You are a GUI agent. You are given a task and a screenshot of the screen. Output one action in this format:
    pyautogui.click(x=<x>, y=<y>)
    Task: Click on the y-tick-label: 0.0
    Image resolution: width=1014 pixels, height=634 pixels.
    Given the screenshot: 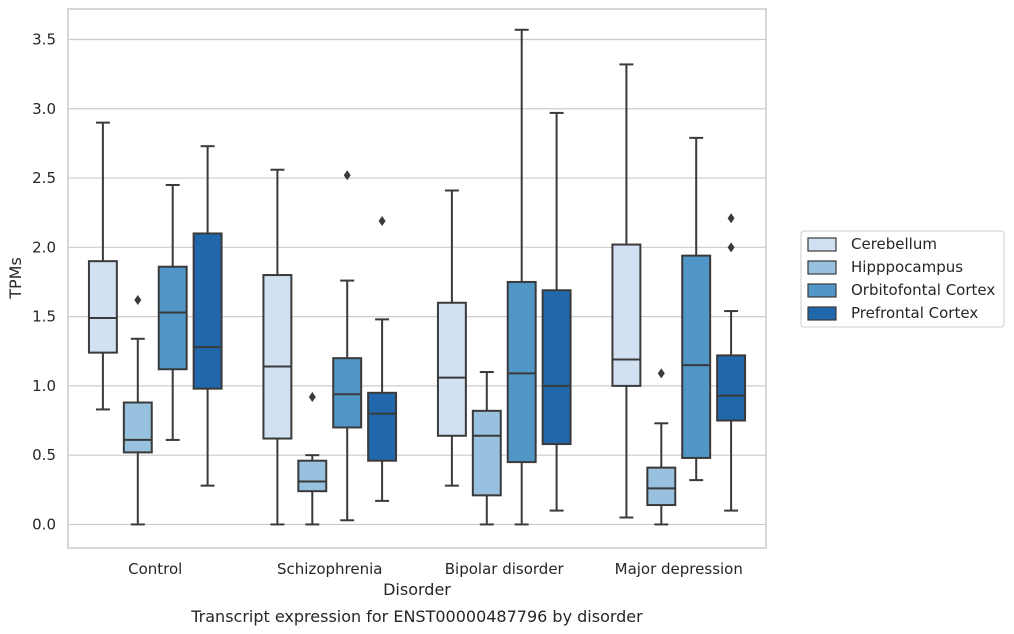 What is the action you would take?
    pyautogui.click(x=44, y=524)
    